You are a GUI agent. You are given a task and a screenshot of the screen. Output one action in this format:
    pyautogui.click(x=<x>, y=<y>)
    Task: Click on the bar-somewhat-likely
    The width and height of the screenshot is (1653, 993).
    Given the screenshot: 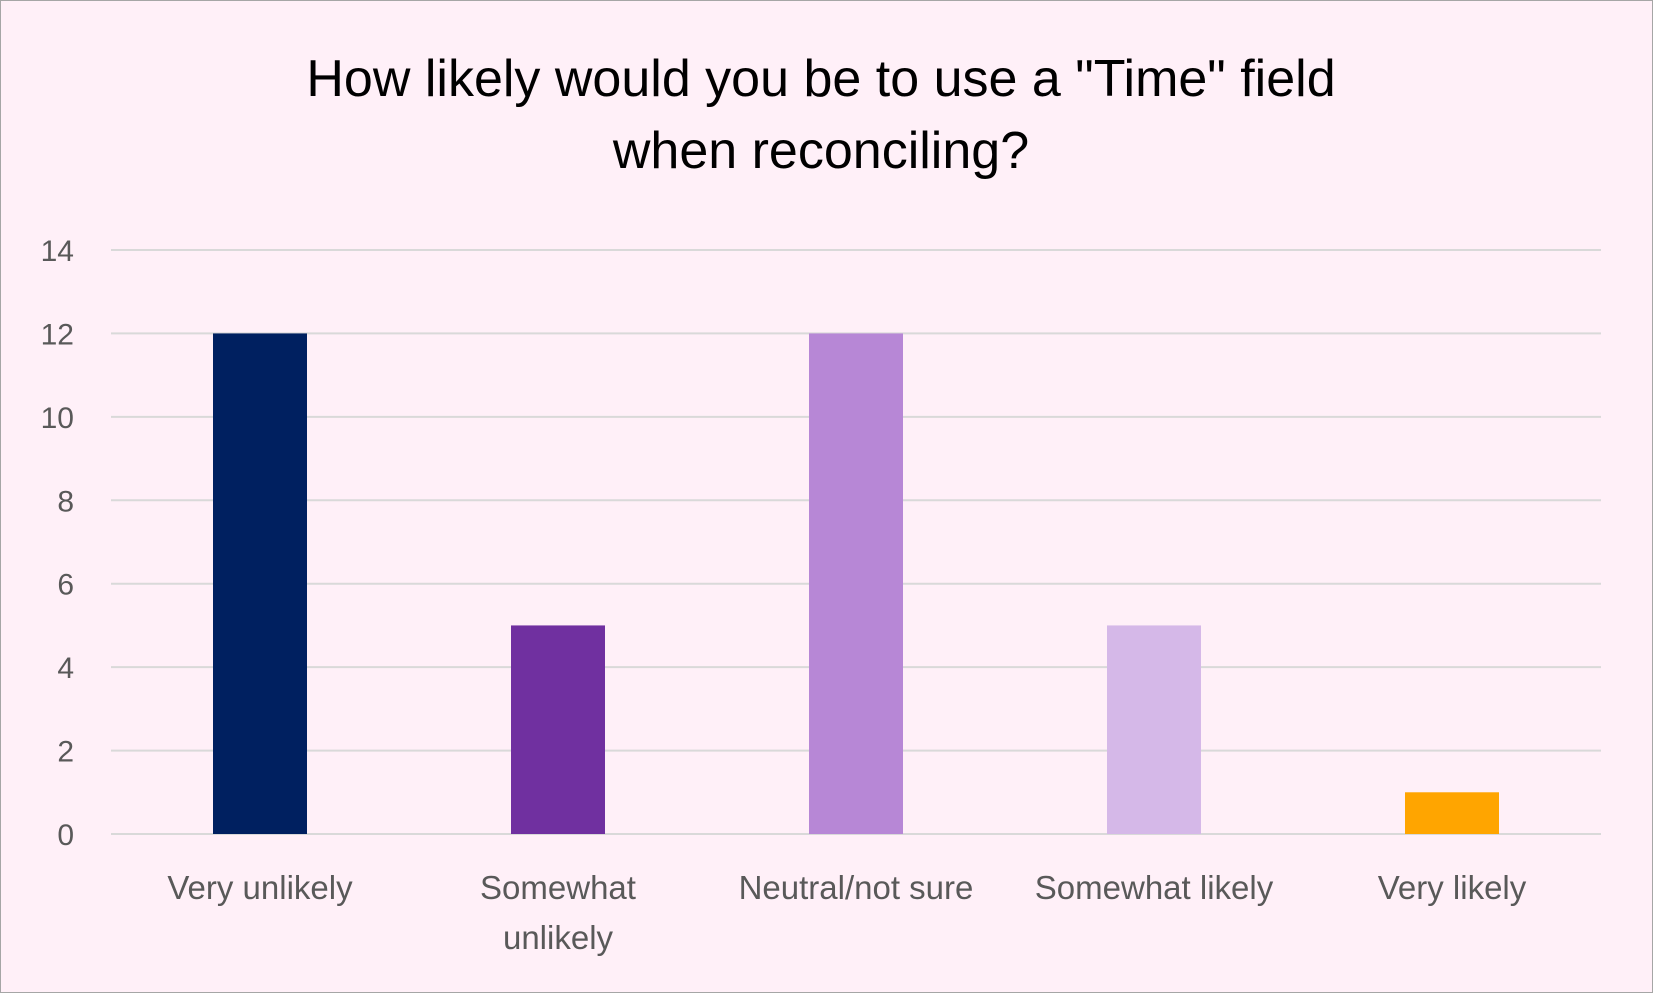 What is the action you would take?
    pyautogui.click(x=1154, y=729)
    